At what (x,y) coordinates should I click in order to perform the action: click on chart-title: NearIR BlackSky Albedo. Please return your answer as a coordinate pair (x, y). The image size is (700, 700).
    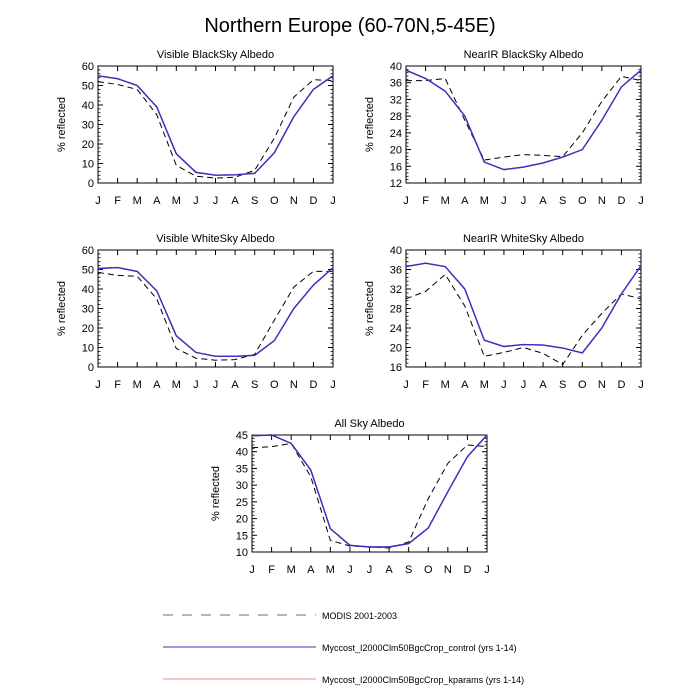
    Looking at the image, I should click on (524, 55).